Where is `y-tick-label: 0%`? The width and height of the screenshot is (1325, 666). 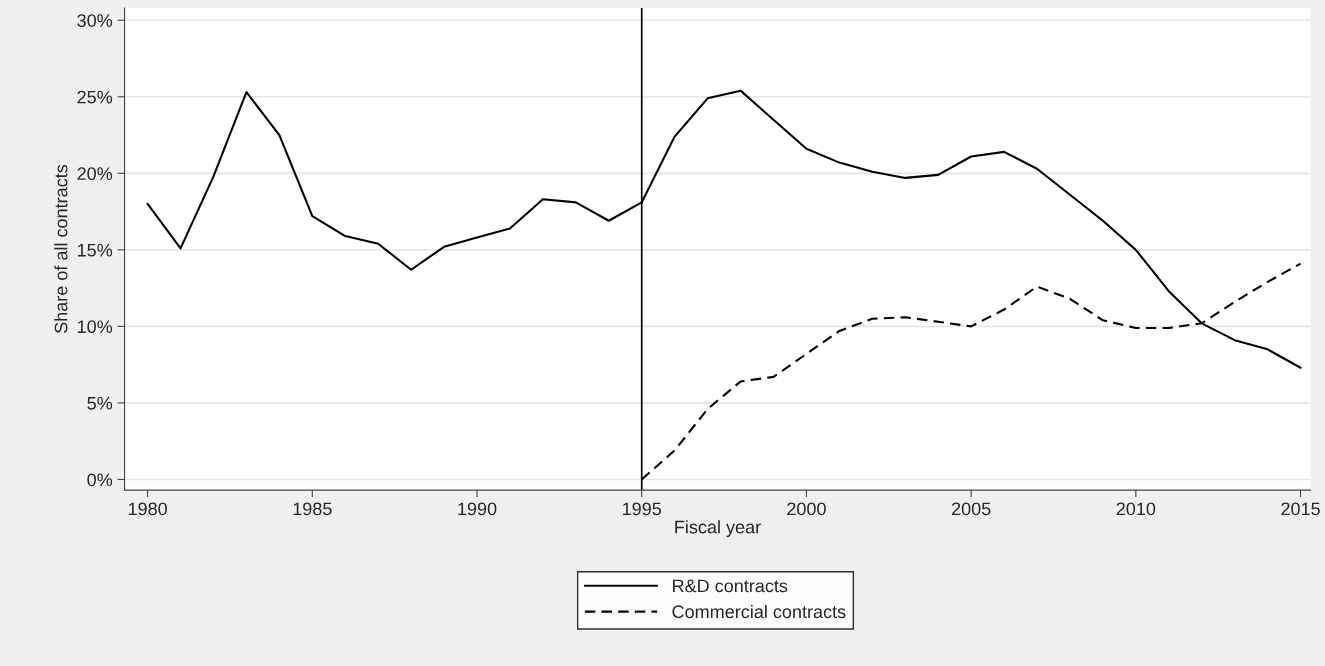 y-tick-label: 0% is located at coordinates (100, 480).